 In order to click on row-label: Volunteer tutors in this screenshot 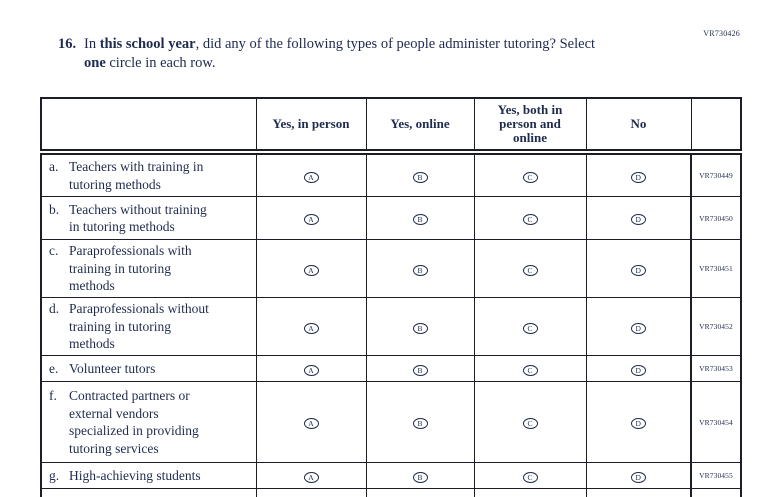, I will do `click(160, 369)`.